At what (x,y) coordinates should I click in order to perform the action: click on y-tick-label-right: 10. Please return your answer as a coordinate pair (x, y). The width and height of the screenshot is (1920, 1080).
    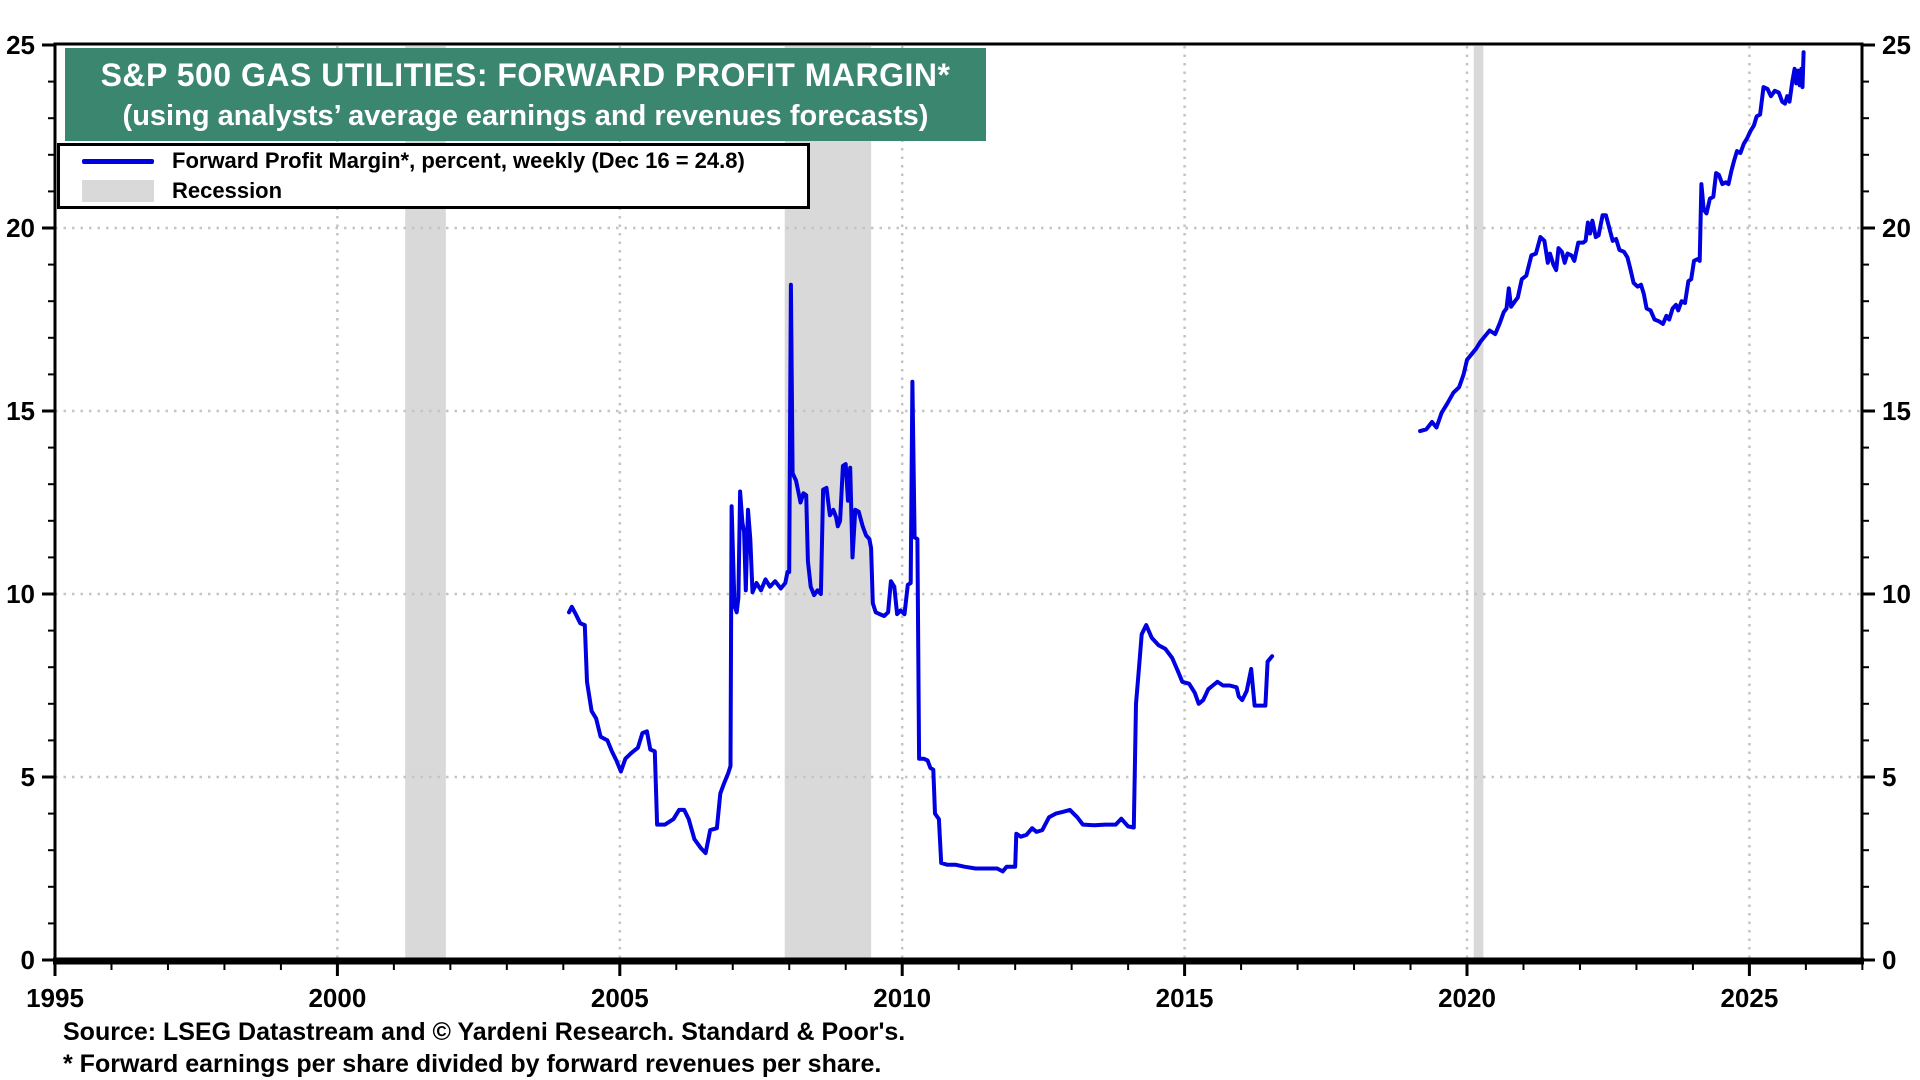
    Looking at the image, I should click on (1896, 594).